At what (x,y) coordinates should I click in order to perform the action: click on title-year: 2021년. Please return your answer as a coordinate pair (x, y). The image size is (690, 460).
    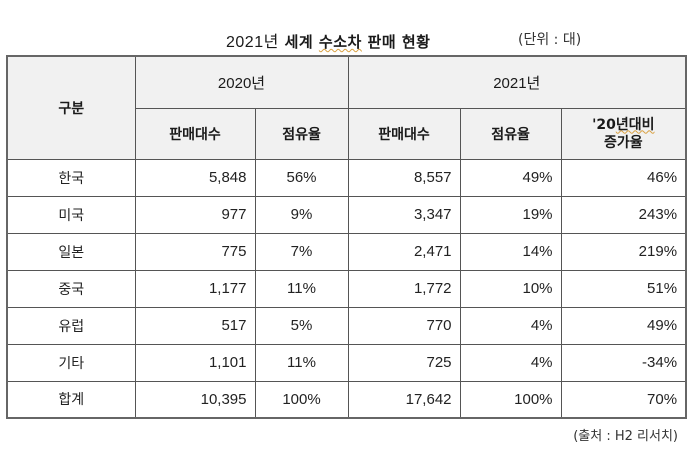
    Looking at the image, I should click on (252, 42).